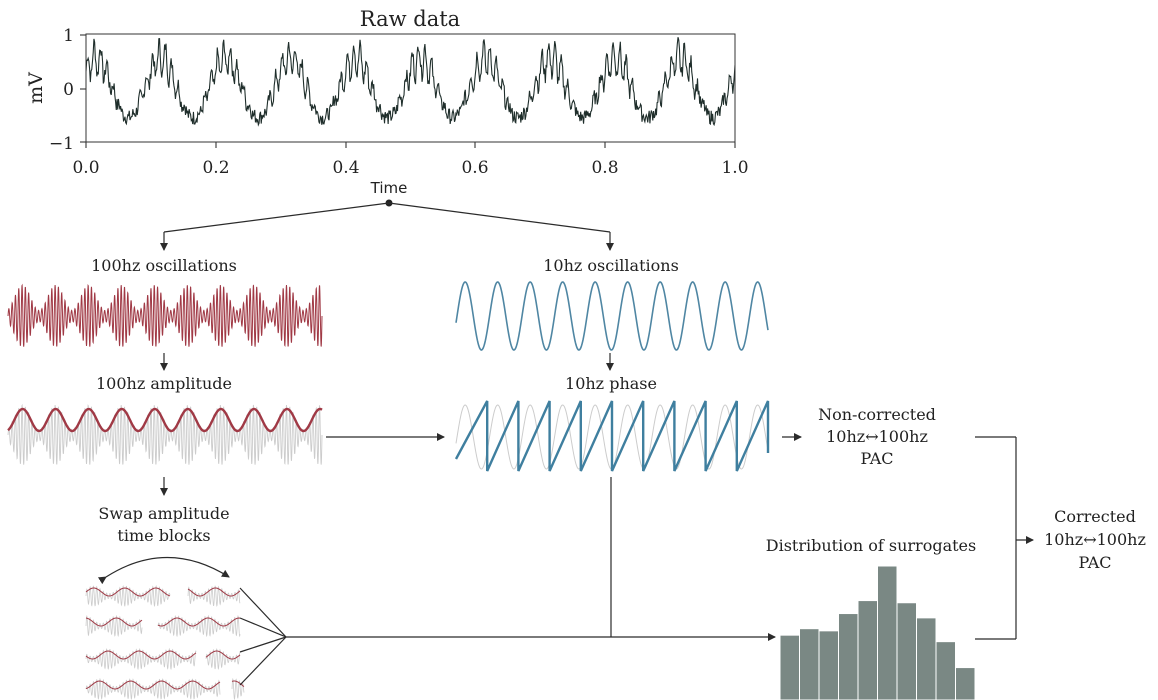 Image resolution: width=1158 pixels, height=700 pixels. Describe the element at coordinates (410, 19) in the screenshot. I see `raw-data-title: Raw data` at that location.